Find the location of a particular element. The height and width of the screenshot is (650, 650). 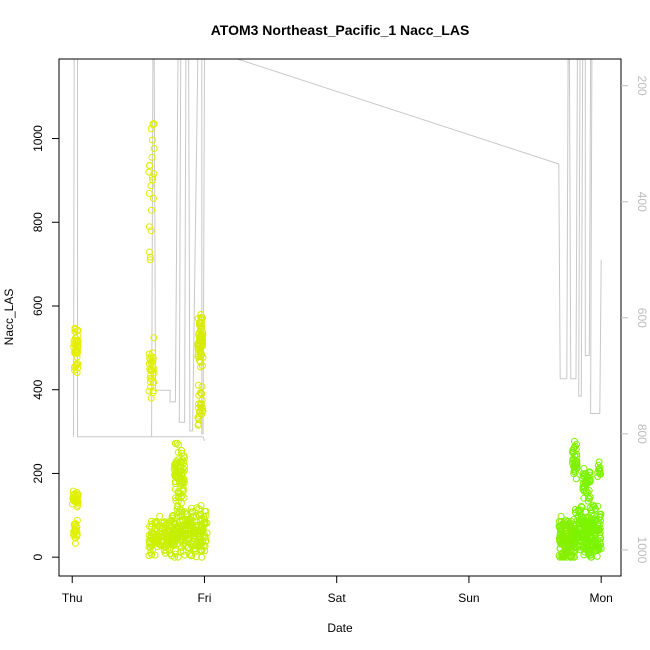

y-tick-label: 0 is located at coordinates (38, 557).